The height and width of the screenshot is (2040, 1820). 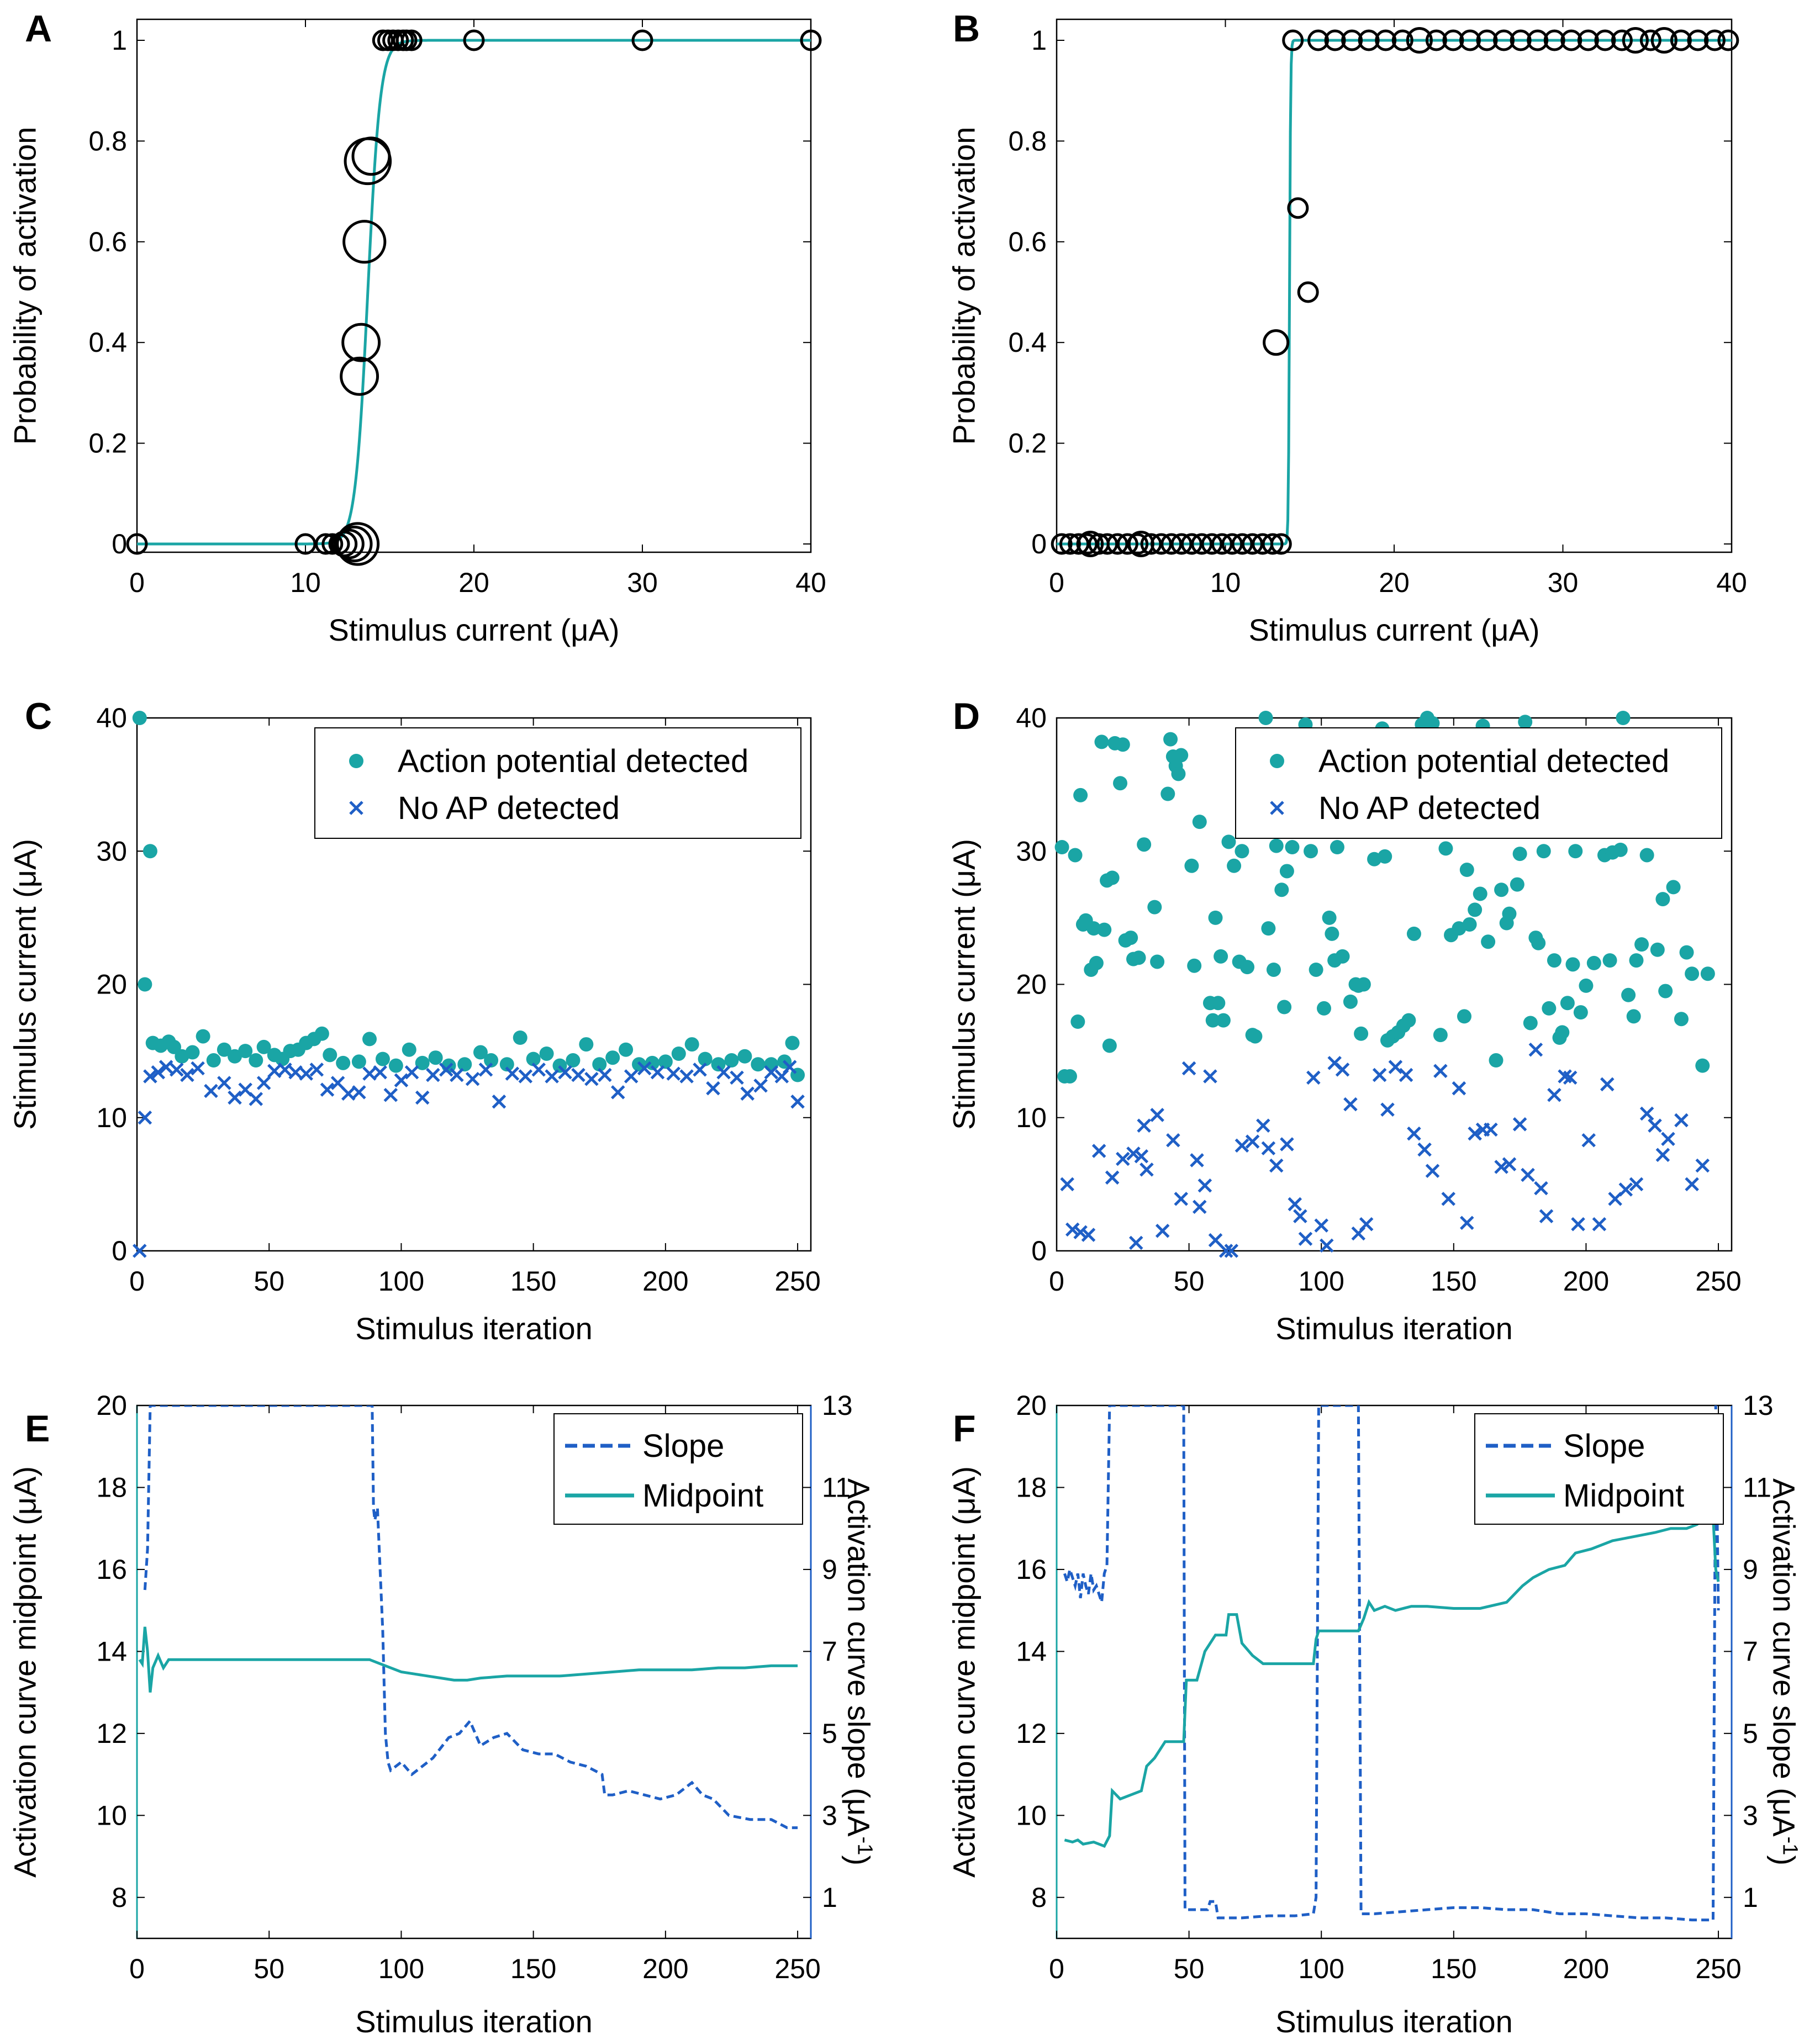 I want to click on y-tick-label: 10, so click(x=111, y=1815).